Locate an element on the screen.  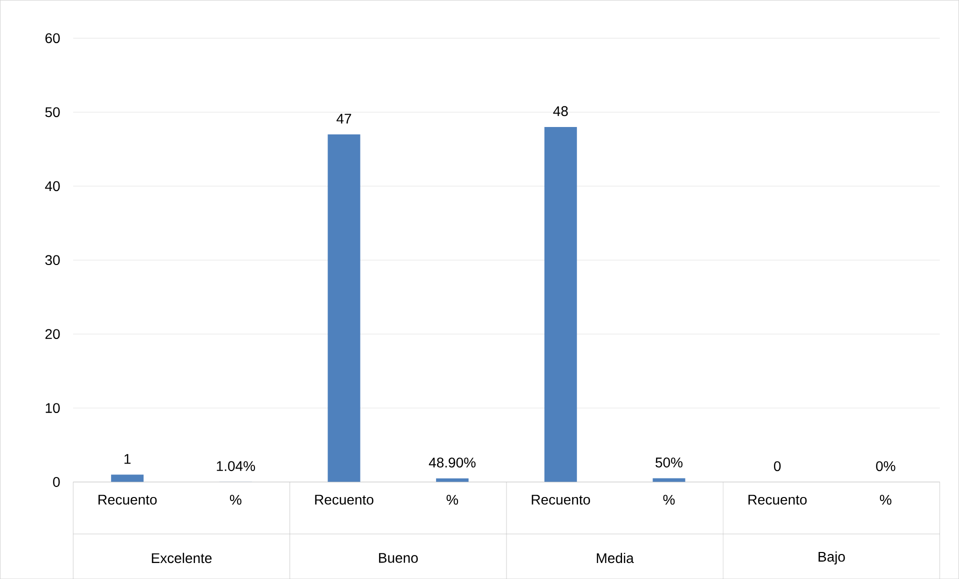
data-label: 50% is located at coordinates (669, 462).